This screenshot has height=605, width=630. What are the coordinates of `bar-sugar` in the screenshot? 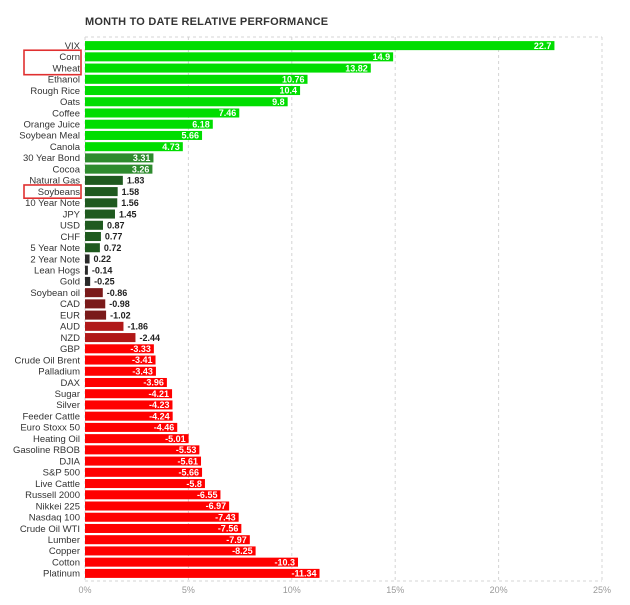 It's located at (129, 394).